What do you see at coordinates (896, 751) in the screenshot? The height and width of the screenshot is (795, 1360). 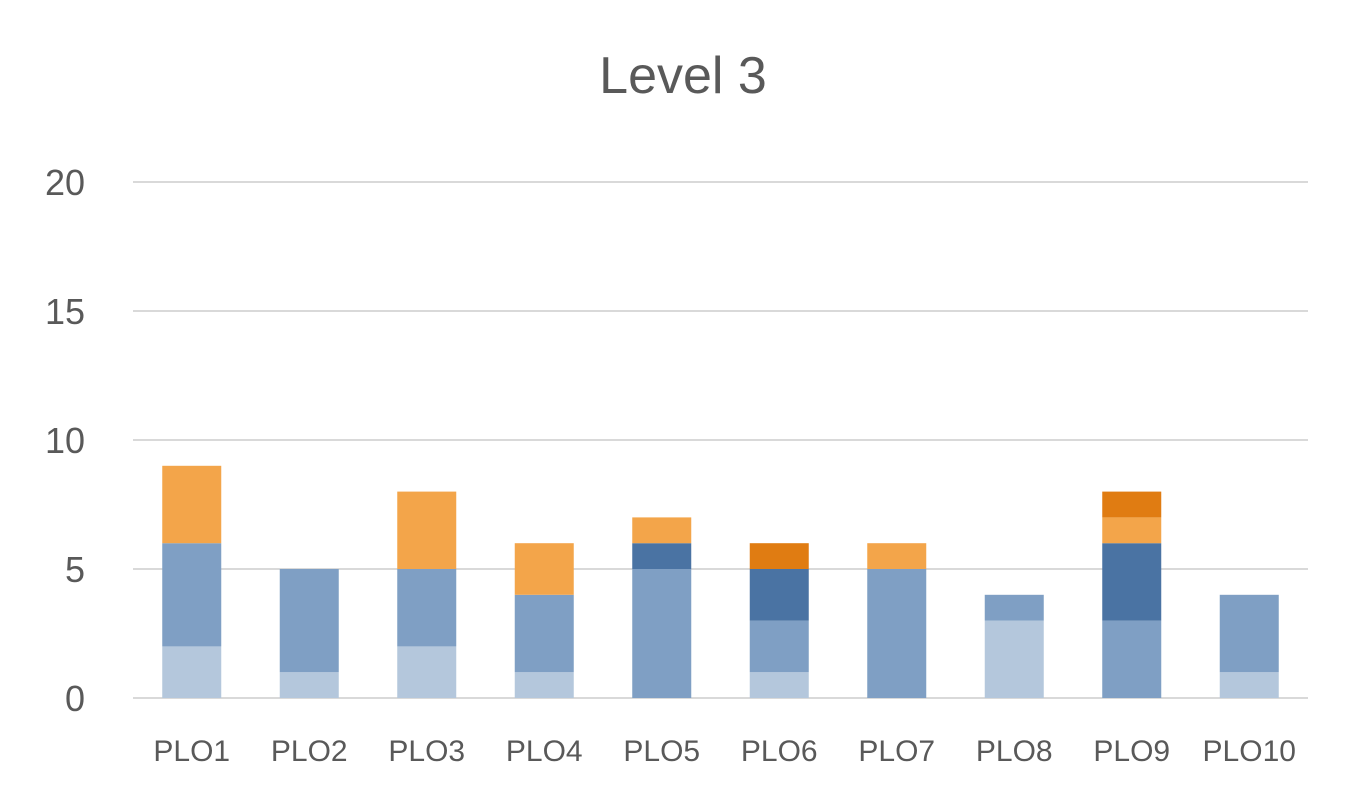 I see `x-tick-label: PLO7` at bounding box center [896, 751].